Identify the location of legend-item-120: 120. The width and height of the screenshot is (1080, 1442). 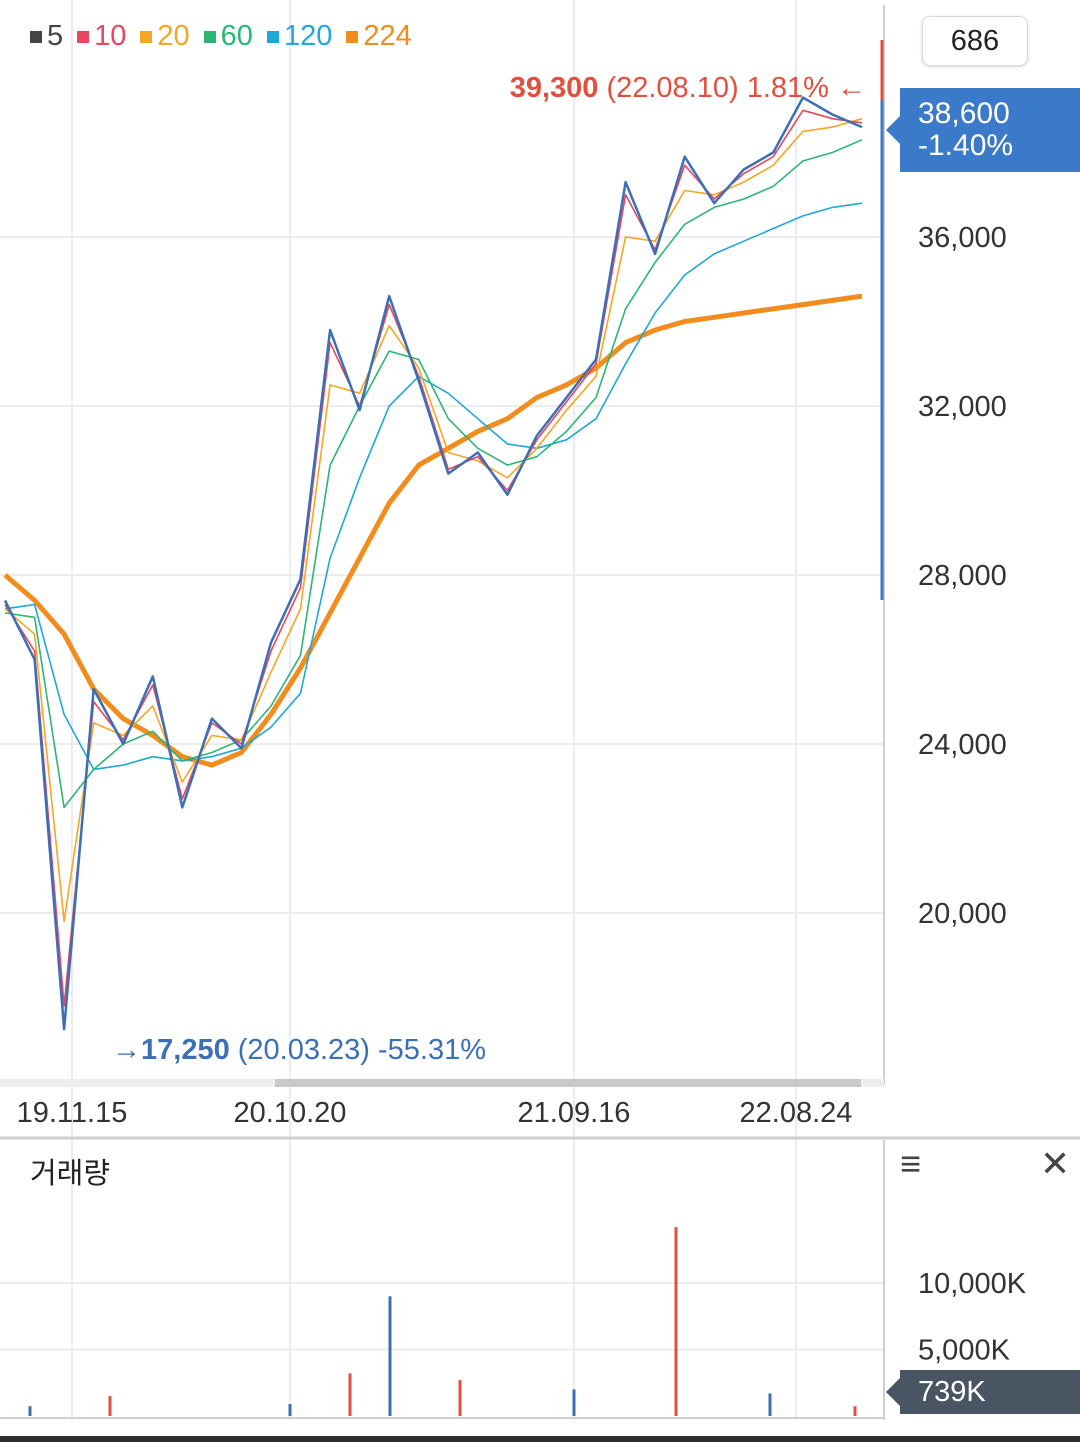
(299, 36).